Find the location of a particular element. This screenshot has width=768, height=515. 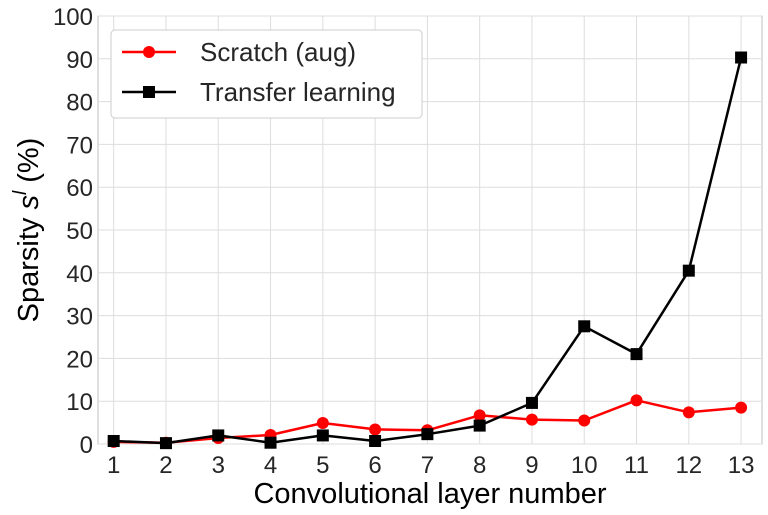

y-tick-label: 10 is located at coordinates (79, 402).